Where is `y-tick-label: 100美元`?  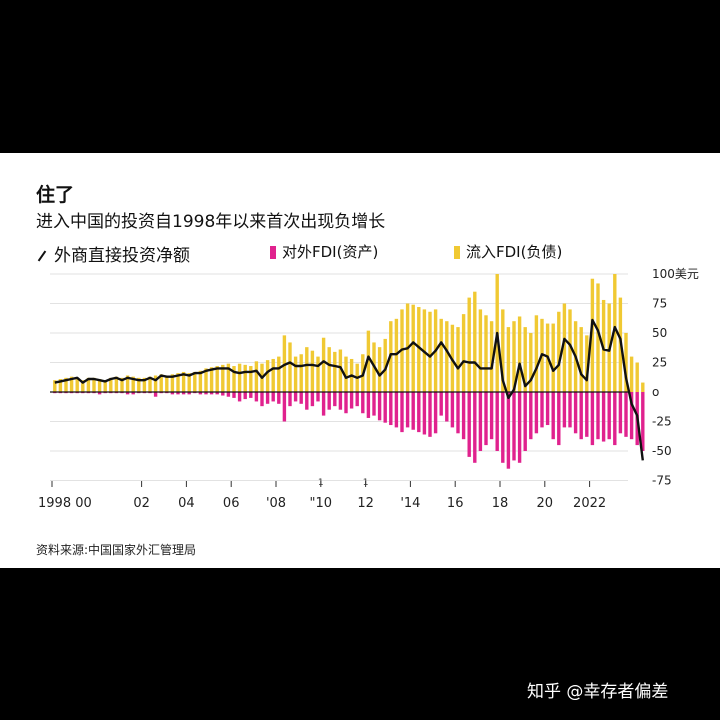 y-tick-label: 100美元 is located at coordinates (675, 274).